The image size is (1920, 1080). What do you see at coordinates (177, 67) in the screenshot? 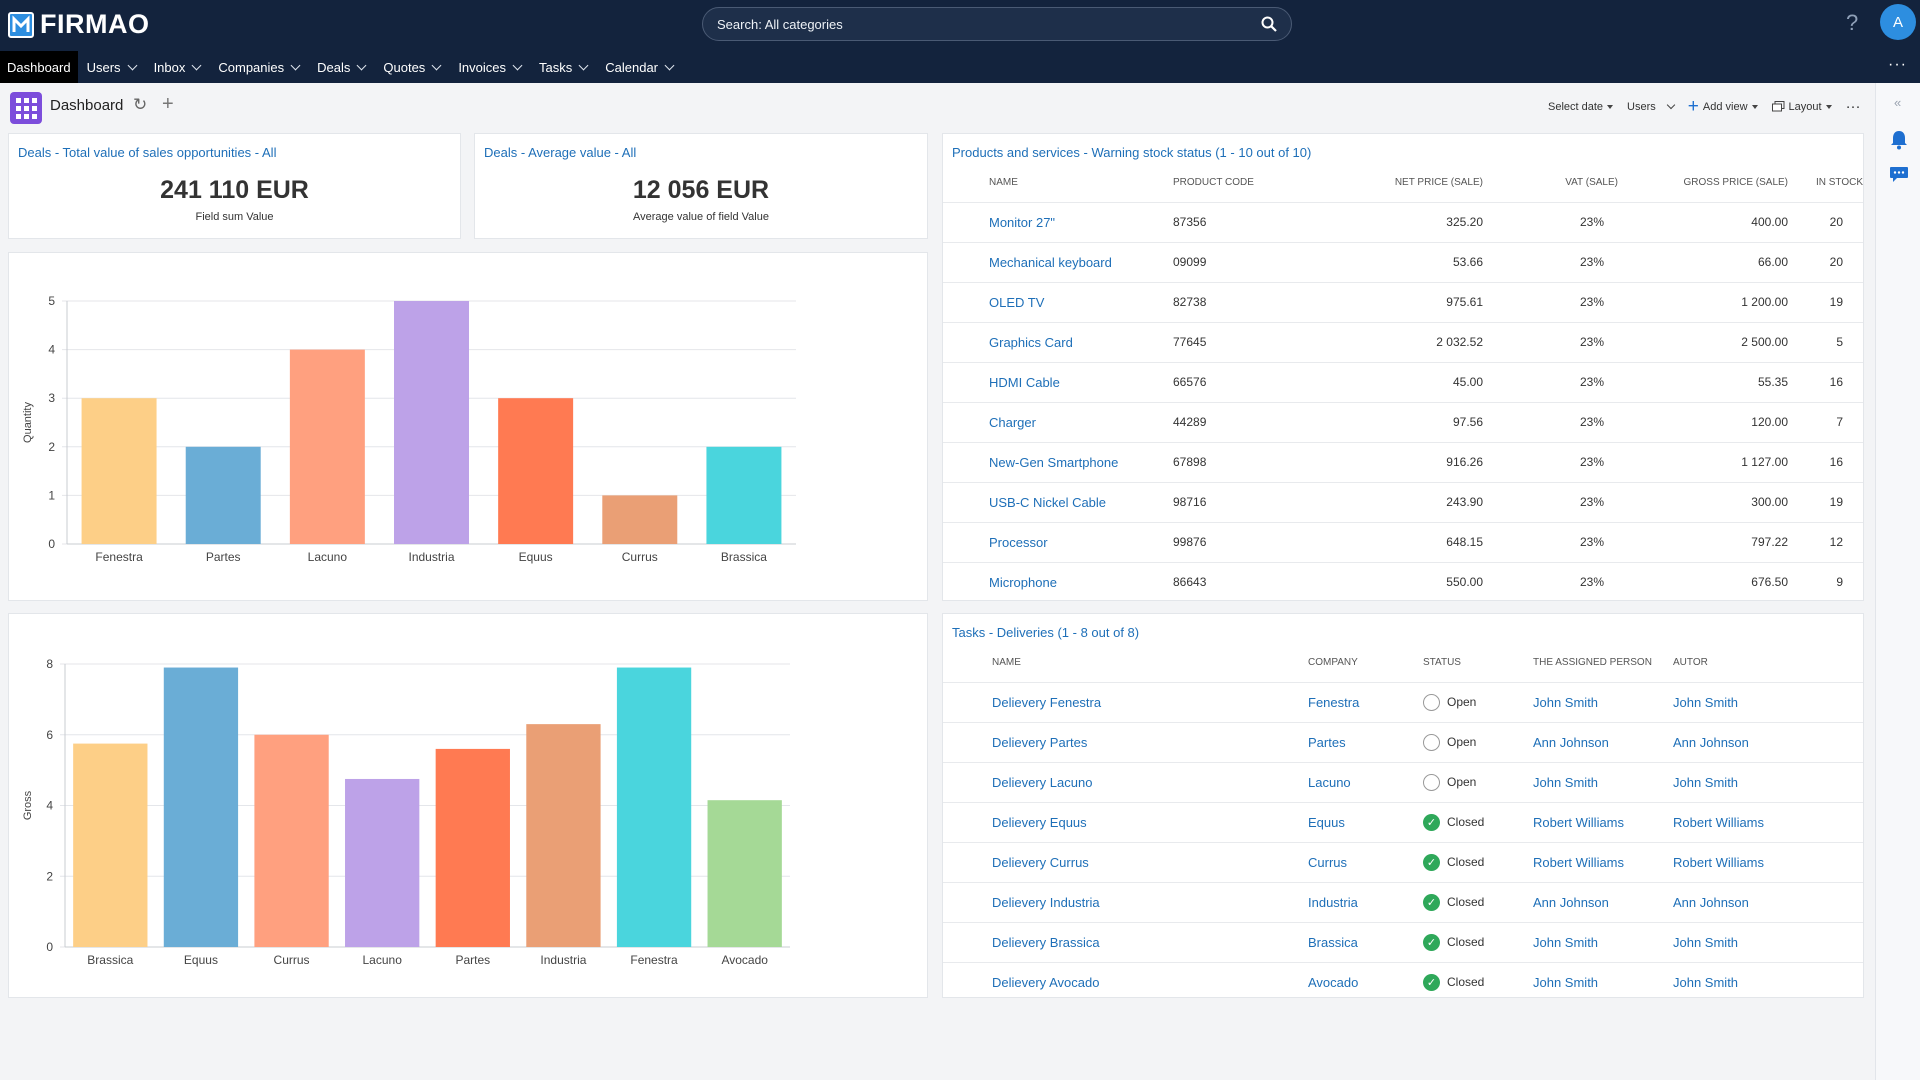
I see `nav-item-inbox: Inbox` at bounding box center [177, 67].